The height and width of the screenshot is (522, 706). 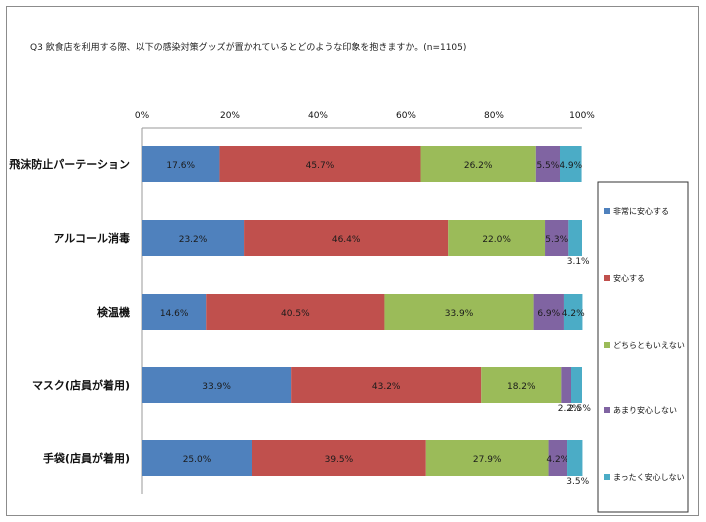 What do you see at coordinates (91, 238) in the screenshot?
I see `category-label: アルコール消毒` at bounding box center [91, 238].